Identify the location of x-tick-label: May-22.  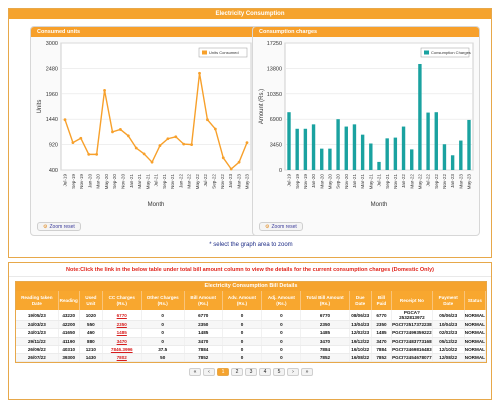
(197, 182).